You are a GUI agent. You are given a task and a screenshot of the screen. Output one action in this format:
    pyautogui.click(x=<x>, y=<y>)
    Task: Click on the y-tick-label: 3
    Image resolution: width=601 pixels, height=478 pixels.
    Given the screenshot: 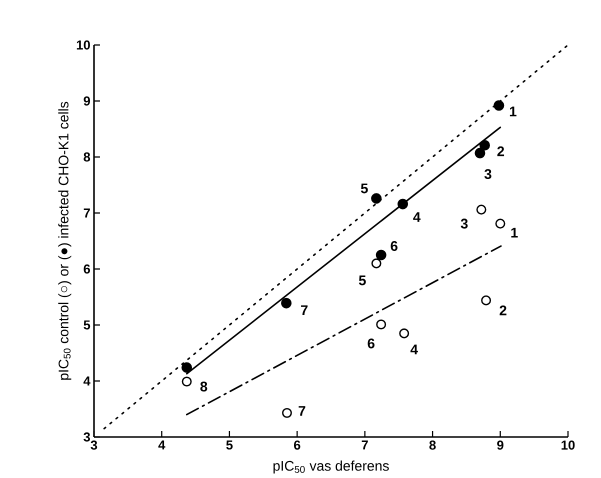 What is the action you would take?
    pyautogui.click(x=87, y=437)
    